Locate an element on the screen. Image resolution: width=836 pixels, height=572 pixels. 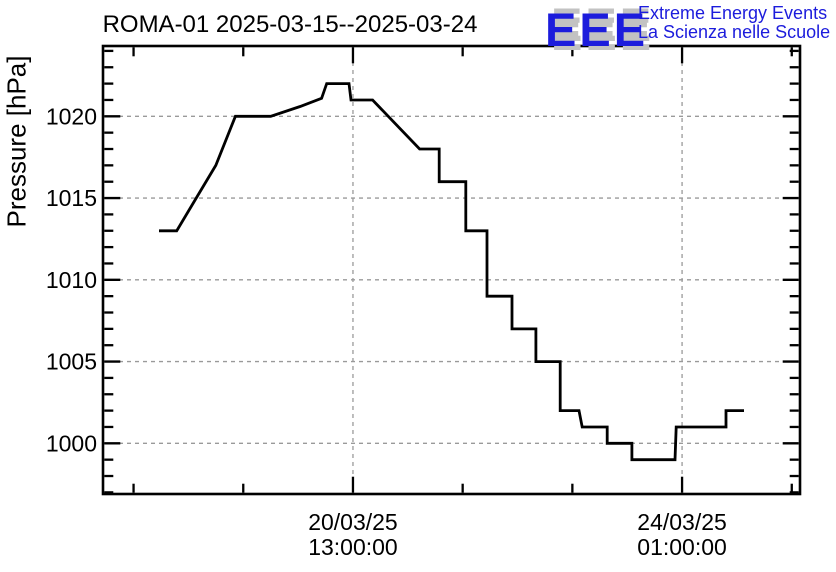
y-tick-label: 1000 is located at coordinates (71, 443).